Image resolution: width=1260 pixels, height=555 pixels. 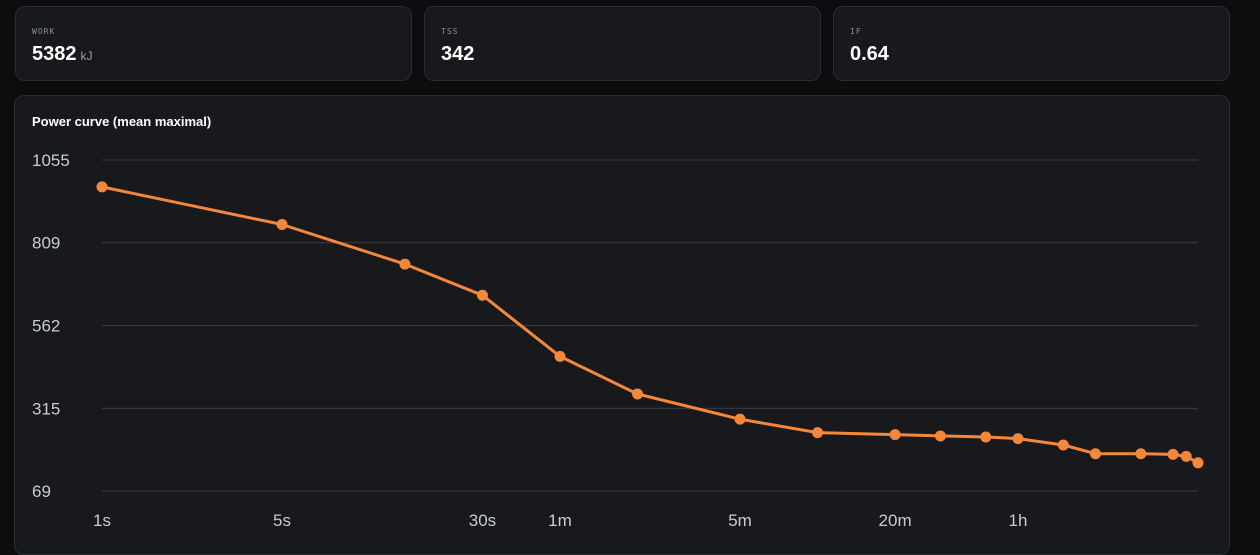 What do you see at coordinates (856, 31) in the screenshot?
I see `stat-label: IF` at bounding box center [856, 31].